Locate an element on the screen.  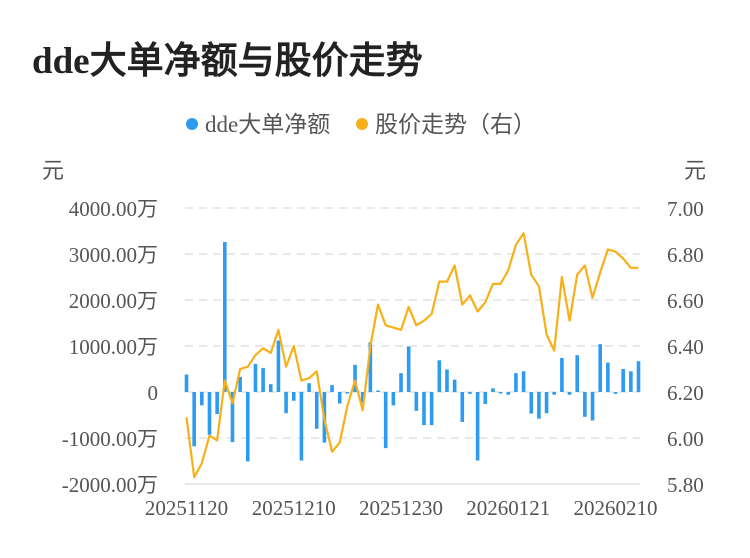
x-tick-label: 20251210 is located at coordinates (294, 508).